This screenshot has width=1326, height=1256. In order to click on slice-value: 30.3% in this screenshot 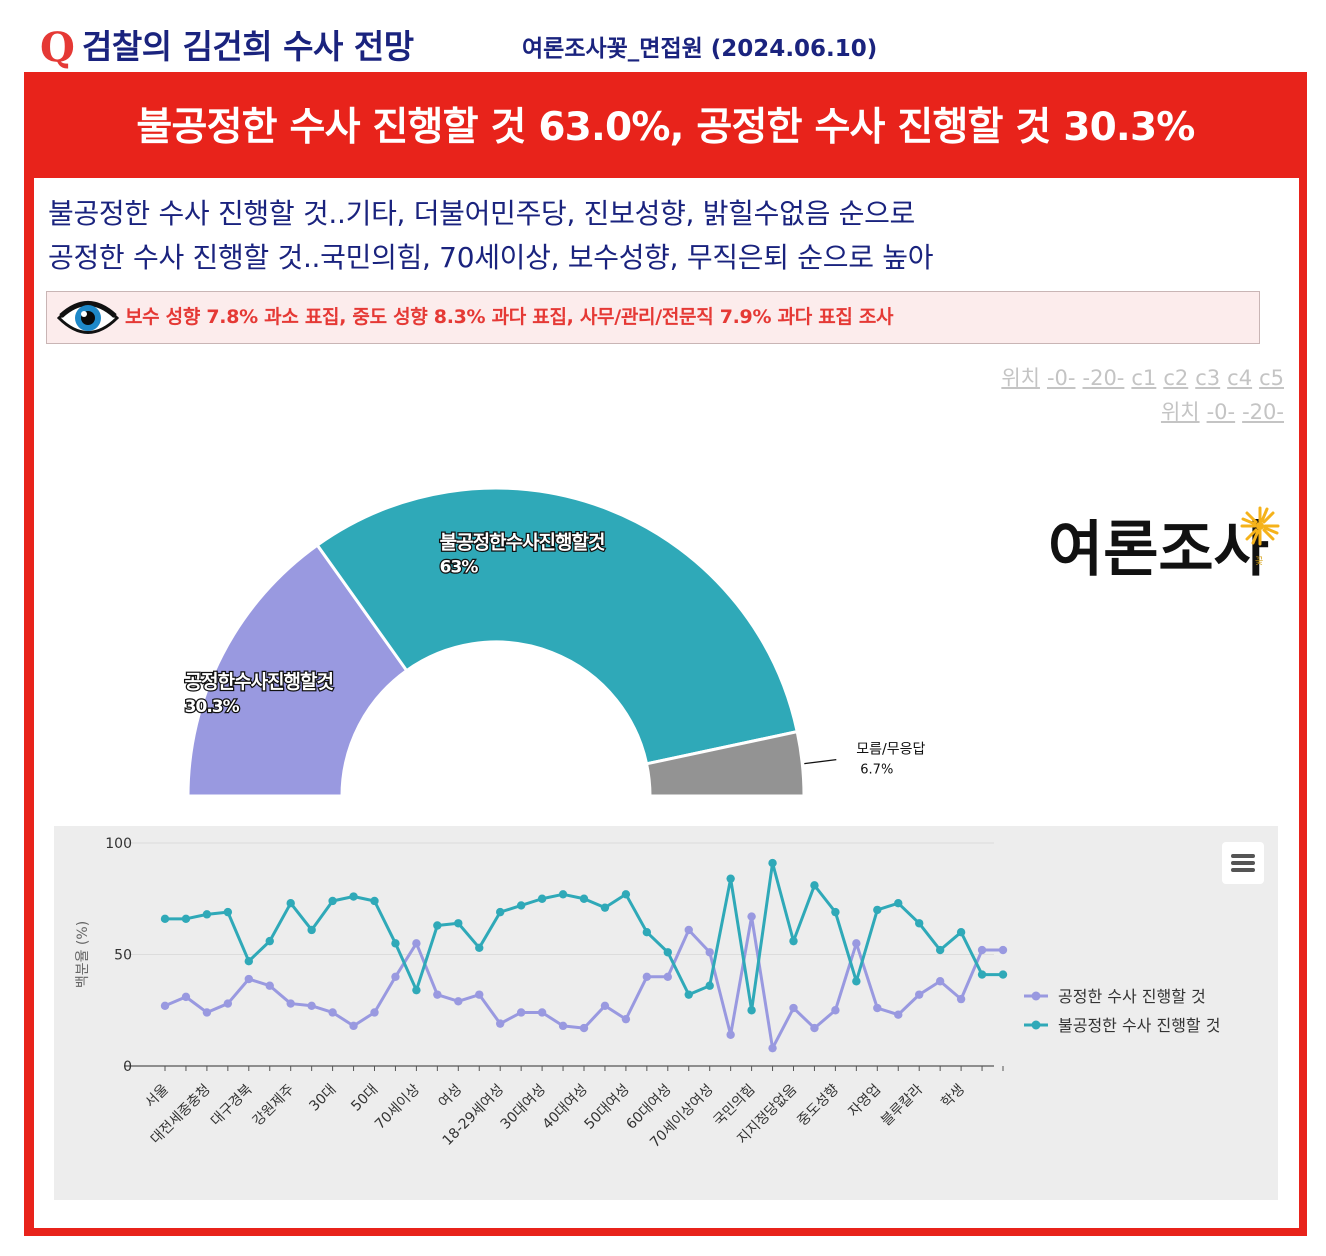, I will do `click(212, 707)`.